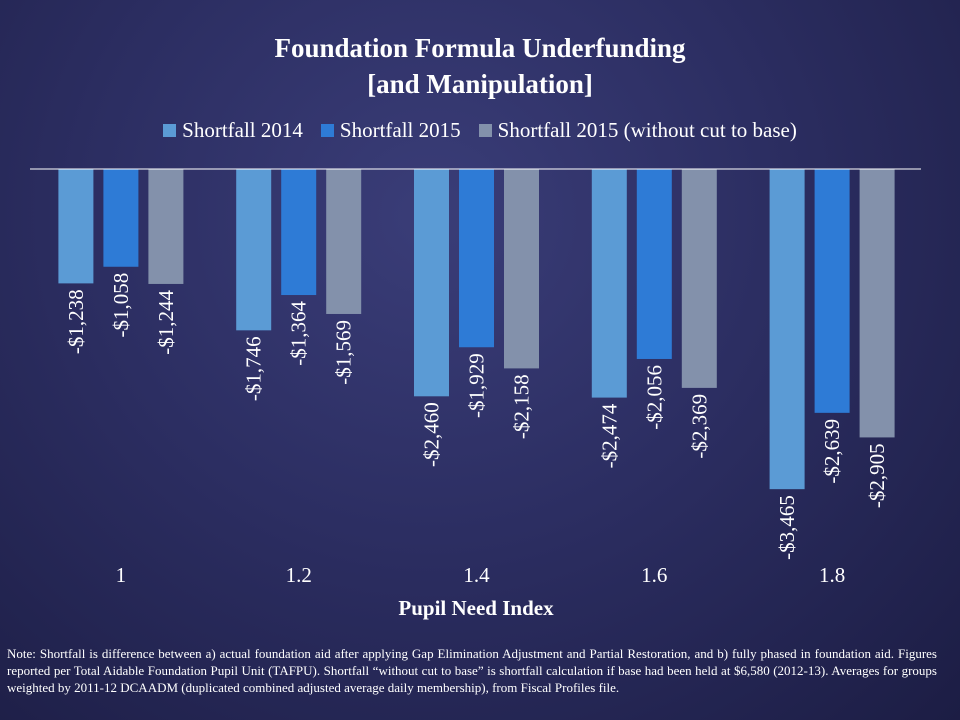 The height and width of the screenshot is (720, 960). Describe the element at coordinates (877, 475) in the screenshot. I see `data-label-series2-cat4: -$2,905` at that location.